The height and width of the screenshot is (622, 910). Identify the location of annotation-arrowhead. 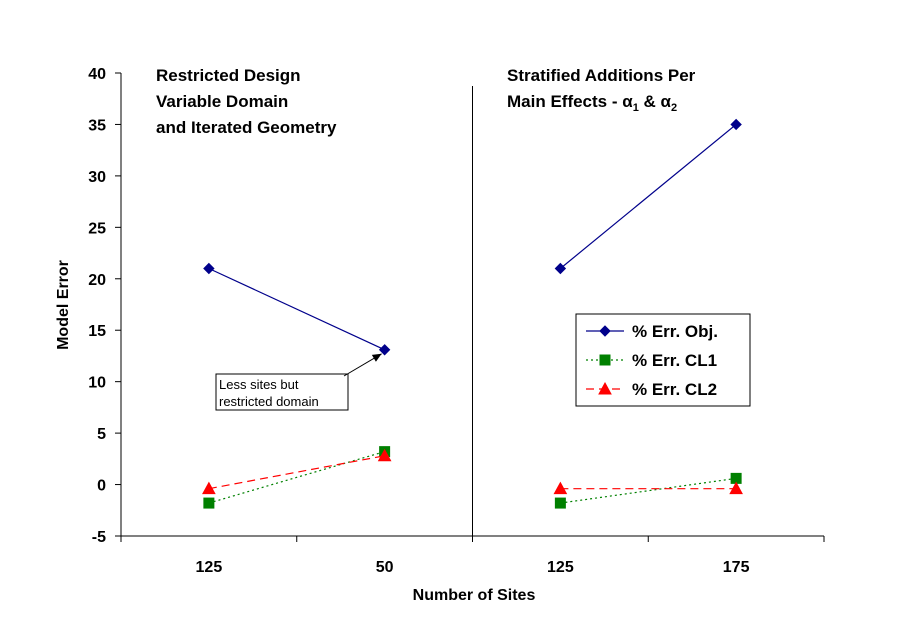
(376, 357).